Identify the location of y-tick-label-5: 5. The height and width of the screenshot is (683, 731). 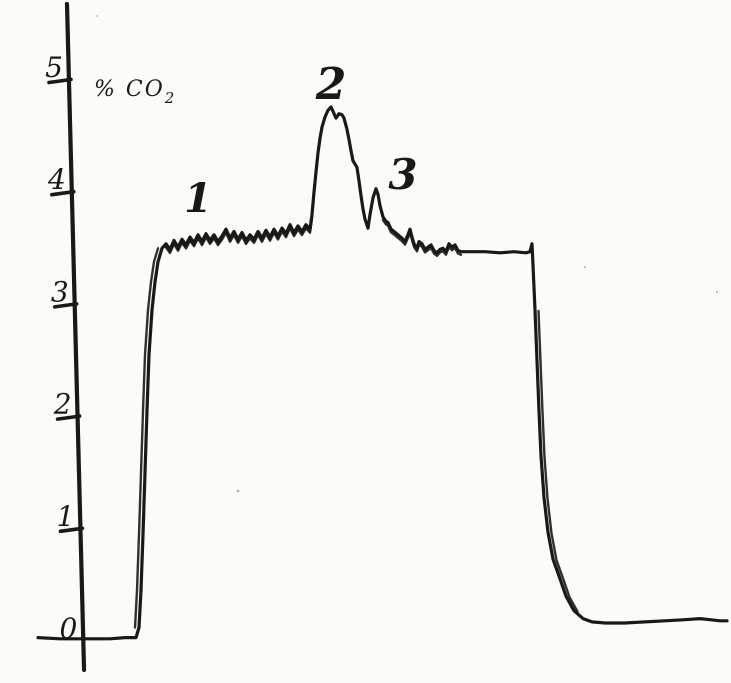
(54, 67).